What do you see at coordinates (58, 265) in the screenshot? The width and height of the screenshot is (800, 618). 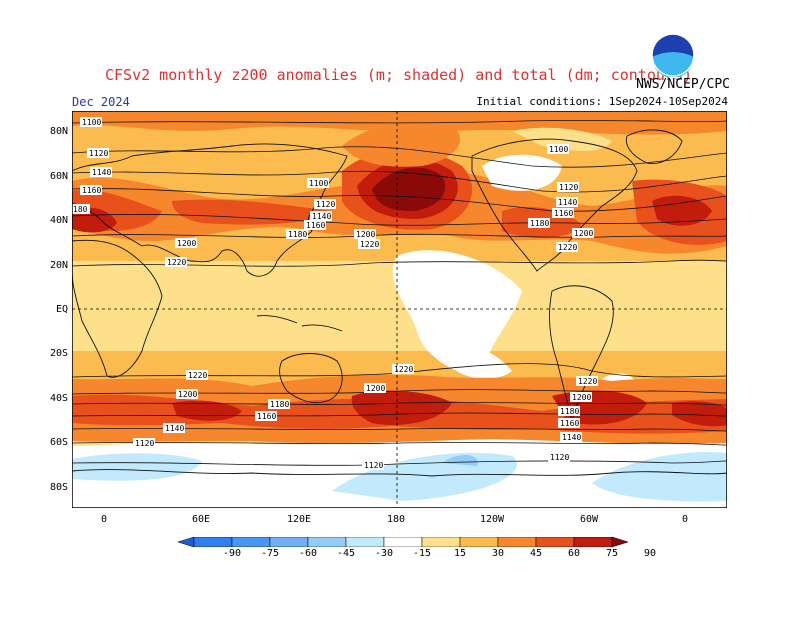 I see `lat-label: 20N` at bounding box center [58, 265].